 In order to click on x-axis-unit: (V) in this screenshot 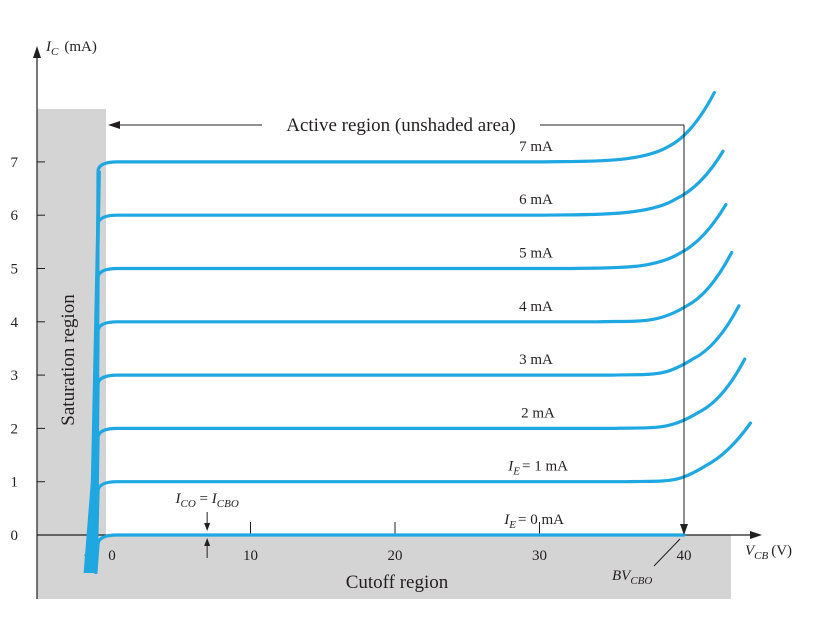, I will do `click(781, 551)`.